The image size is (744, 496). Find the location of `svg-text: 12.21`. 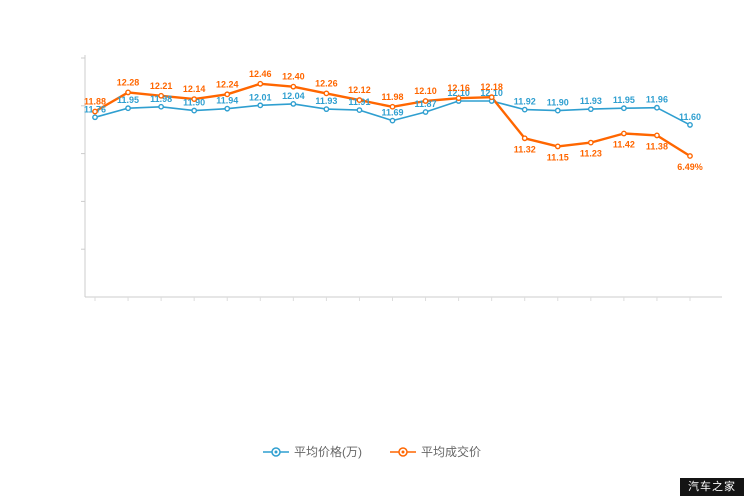

svg-text: 12.21 is located at coordinates (161, 86).